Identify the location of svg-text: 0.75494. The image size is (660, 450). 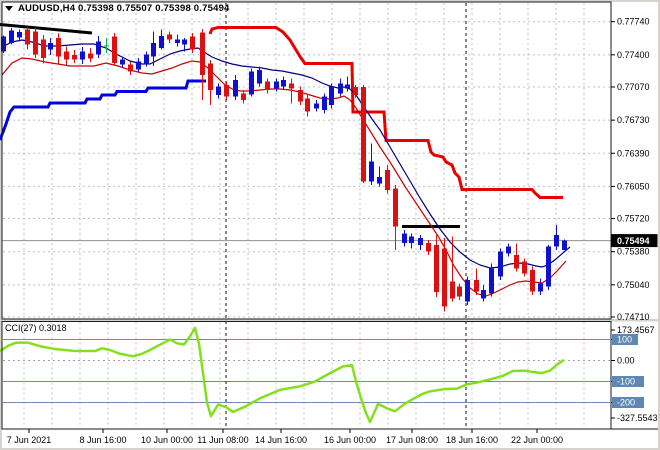
(633, 241).